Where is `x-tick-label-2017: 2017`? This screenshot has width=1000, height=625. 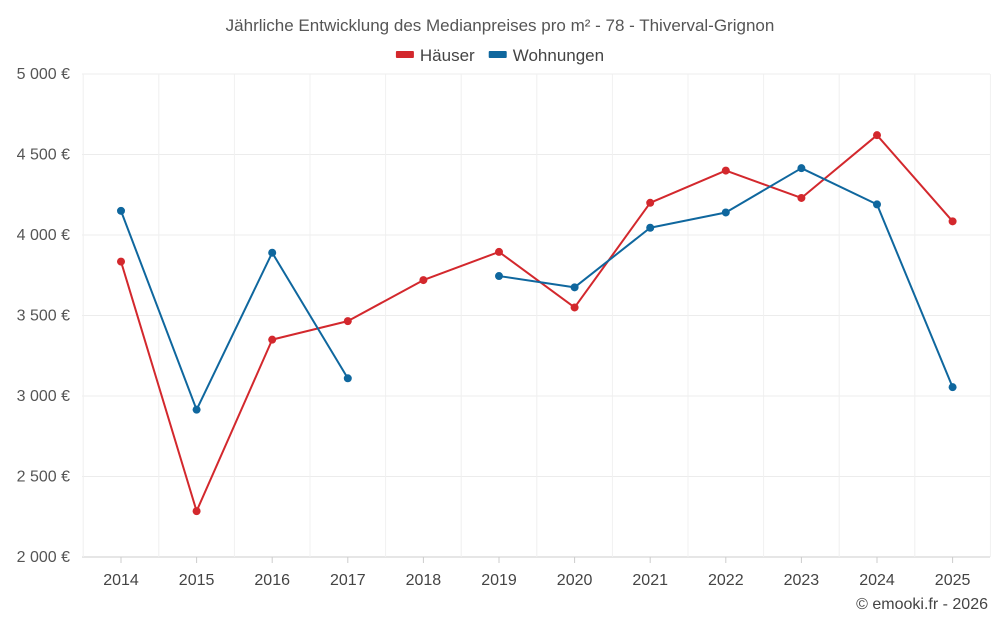 x-tick-label-2017: 2017 is located at coordinates (348, 580).